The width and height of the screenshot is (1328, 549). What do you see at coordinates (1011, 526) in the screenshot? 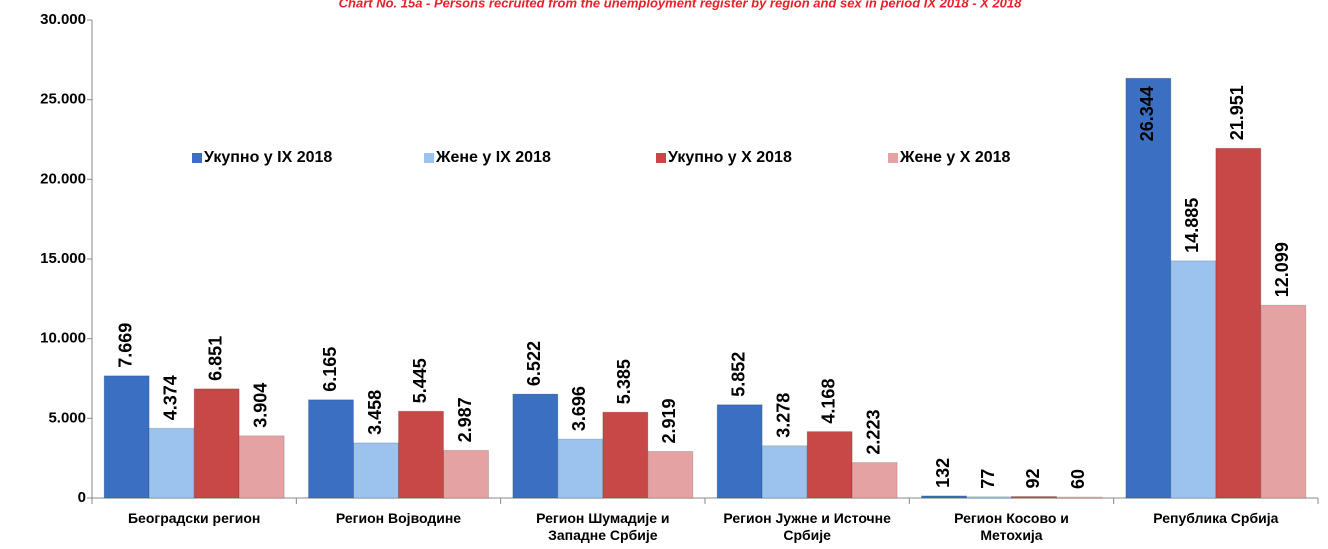
I see `x-tick-label: Регион Косово и Метохија` at bounding box center [1011, 526].